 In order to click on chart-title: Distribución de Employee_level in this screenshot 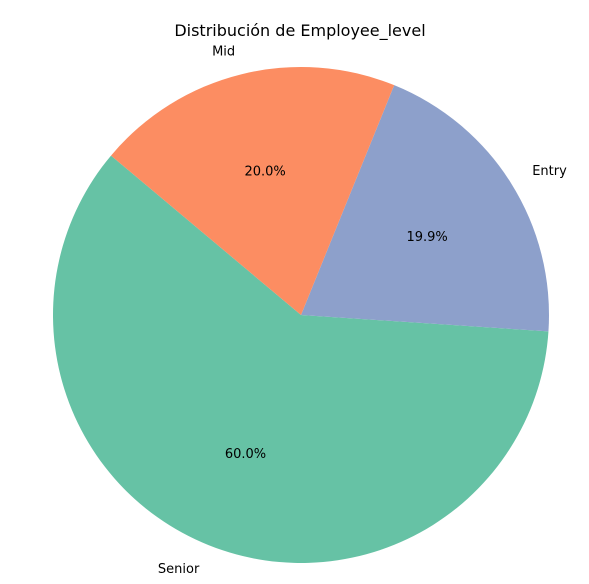, I will do `click(299, 31)`.